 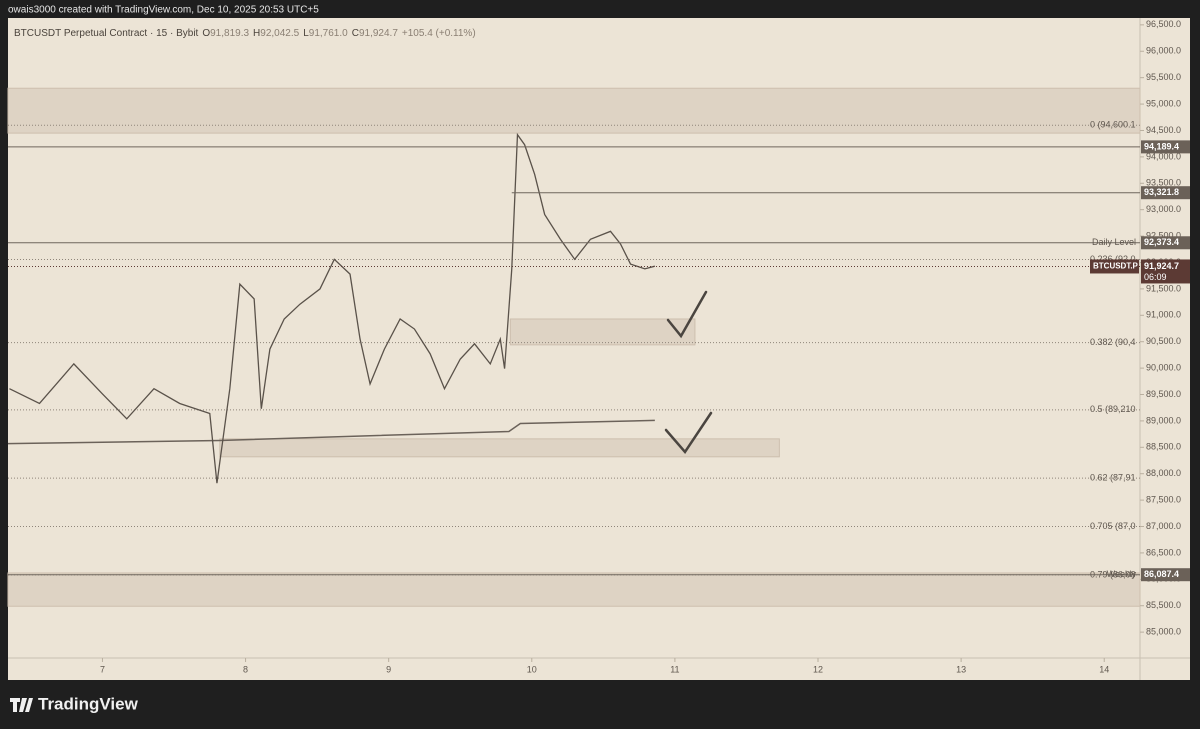 I want to click on last-price-box, so click(x=1165, y=271).